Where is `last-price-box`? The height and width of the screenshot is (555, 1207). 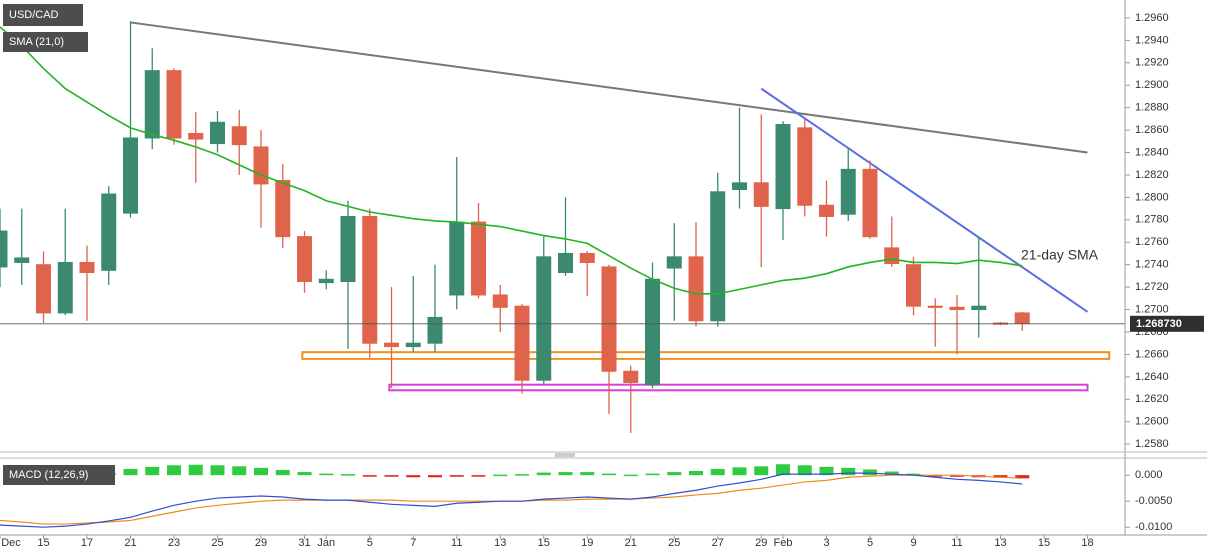
last-price-box is located at coordinates (1167, 323).